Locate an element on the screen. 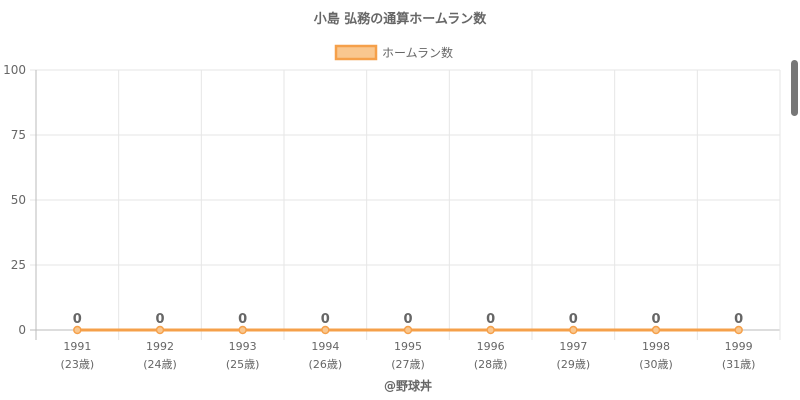 The height and width of the screenshot is (400, 800). chart-title: 小島 弘務の通算ホームラン数 is located at coordinates (400, 19).